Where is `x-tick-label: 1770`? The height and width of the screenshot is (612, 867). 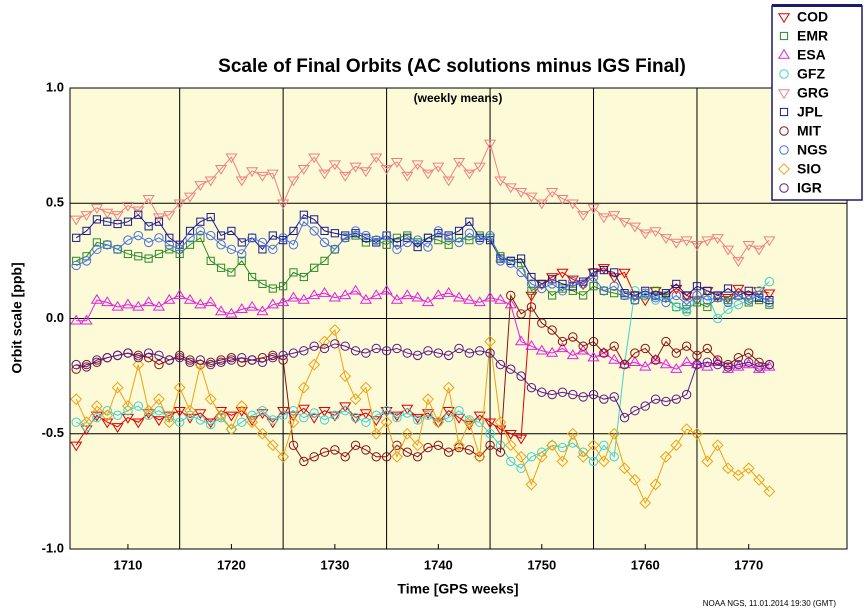
x-tick-label: 1770 is located at coordinates (748, 564).